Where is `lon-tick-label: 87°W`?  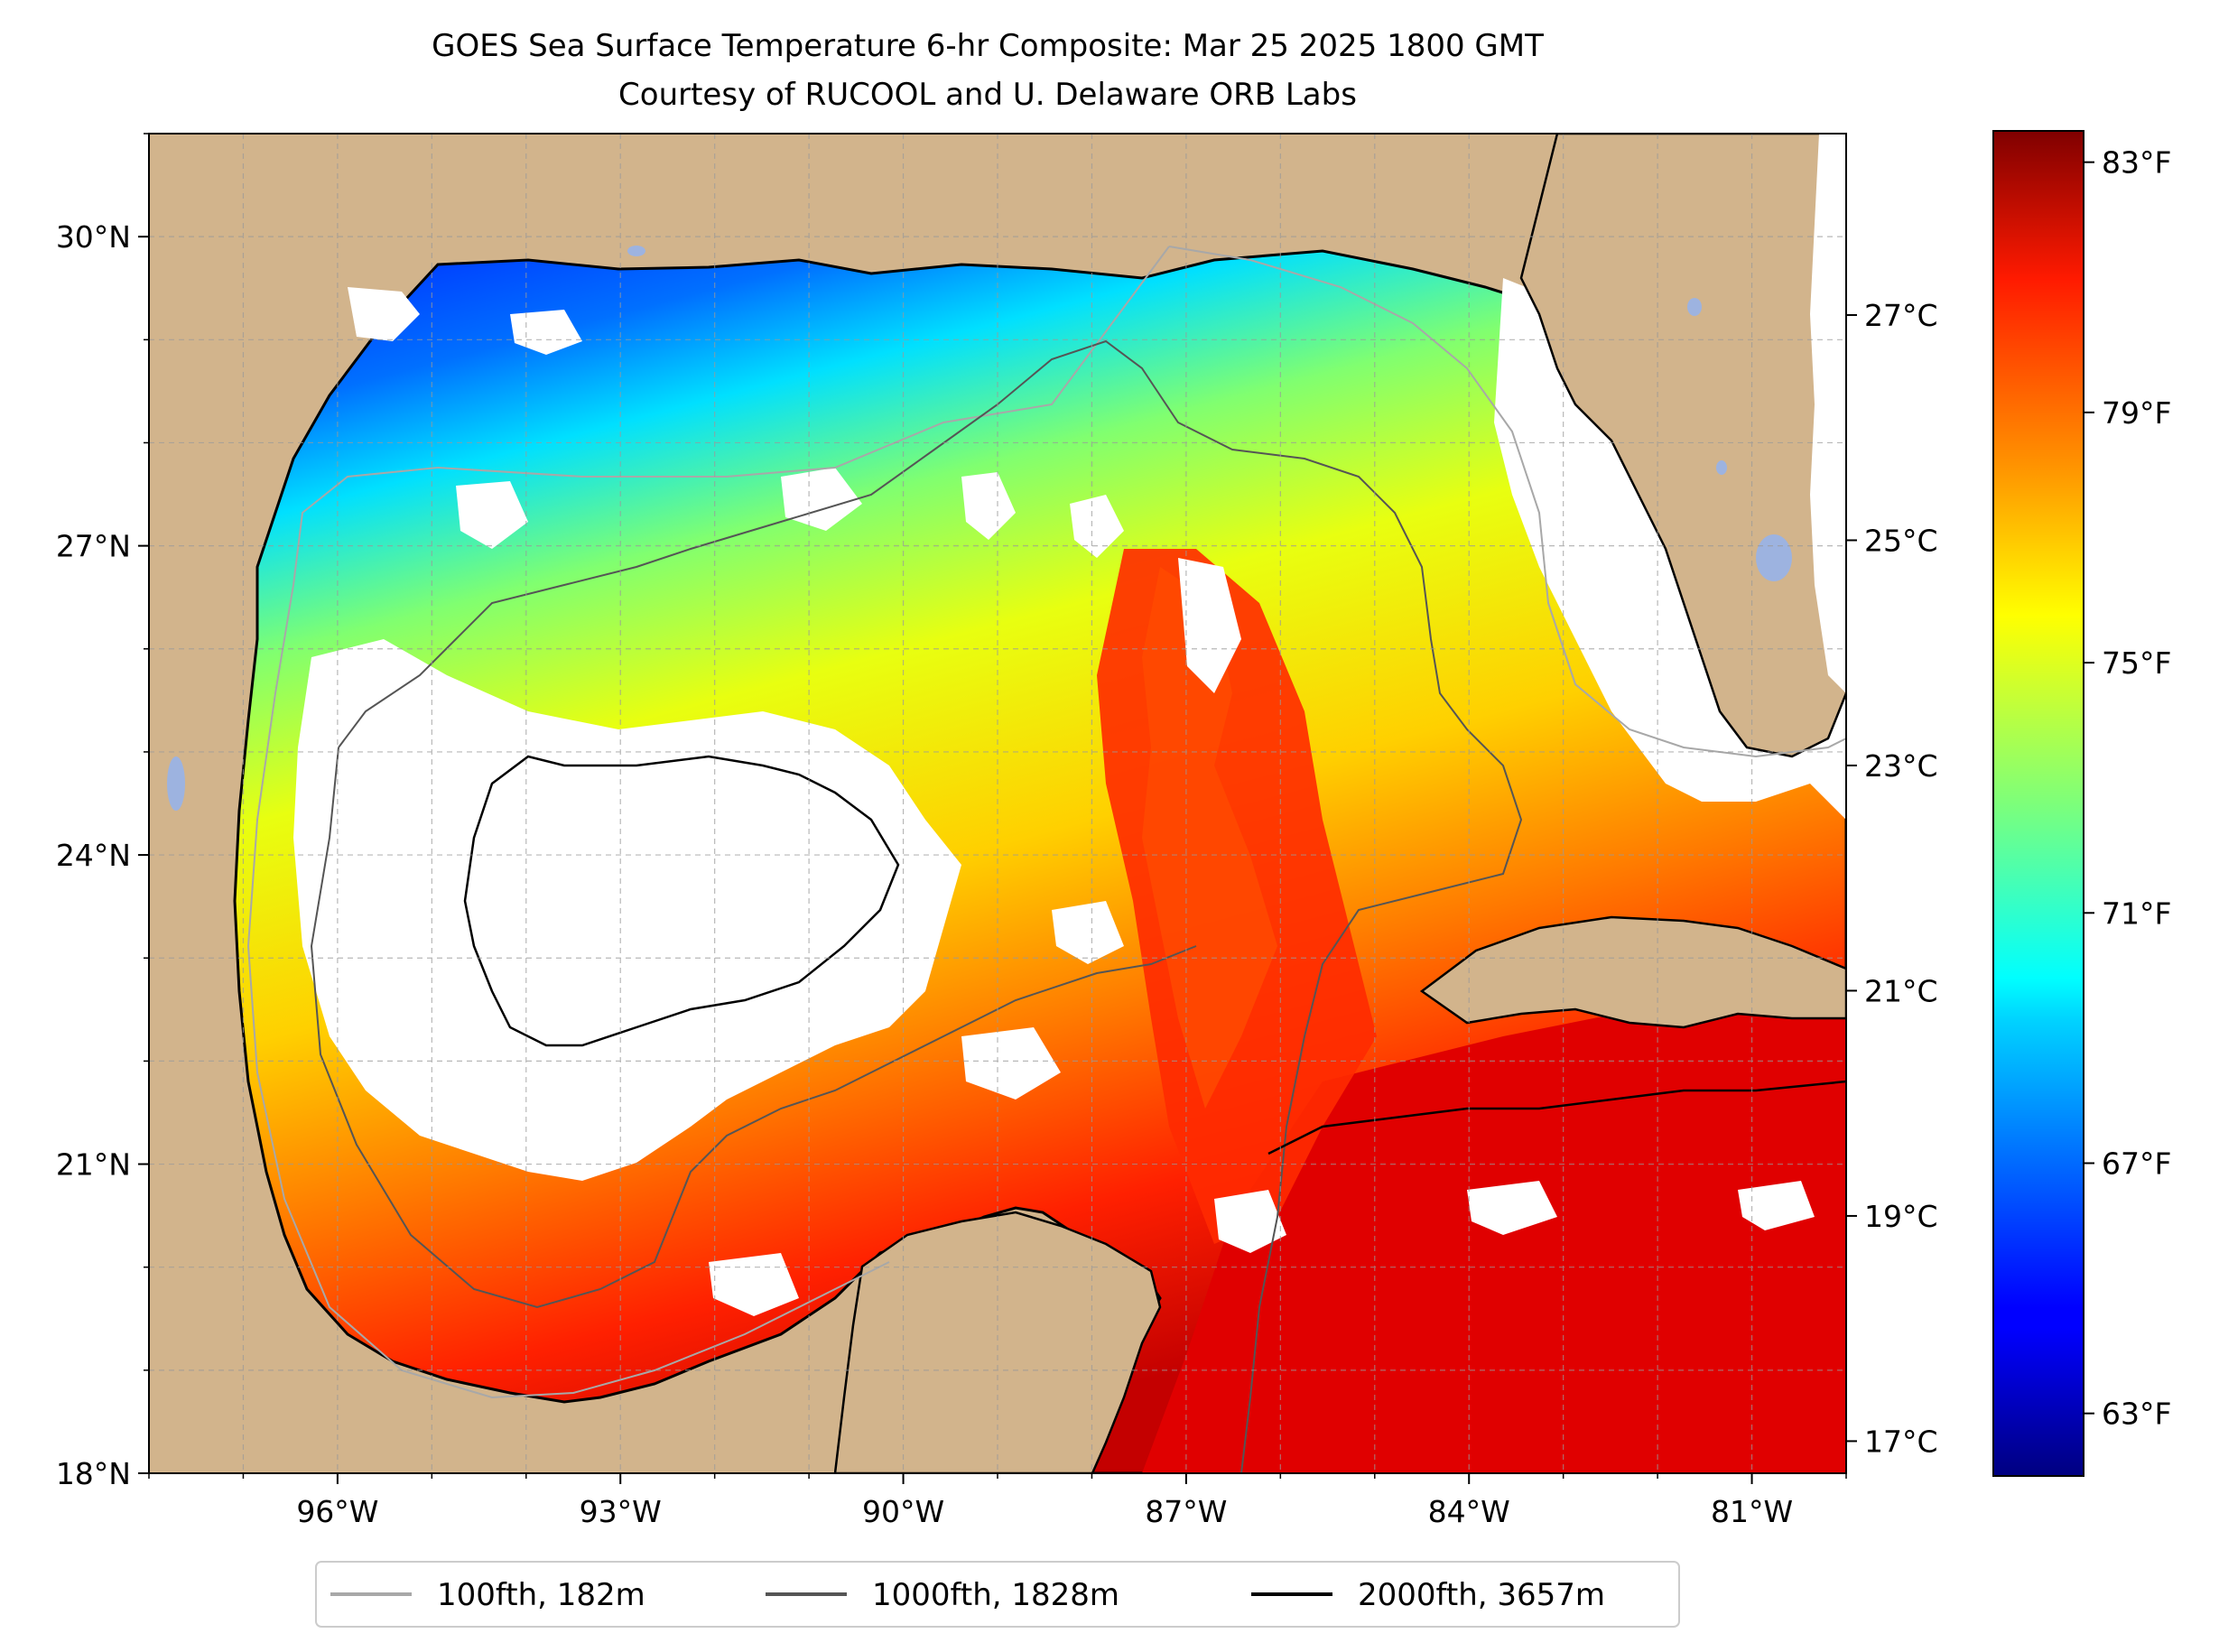 lon-tick-label: 87°W is located at coordinates (1186, 1511).